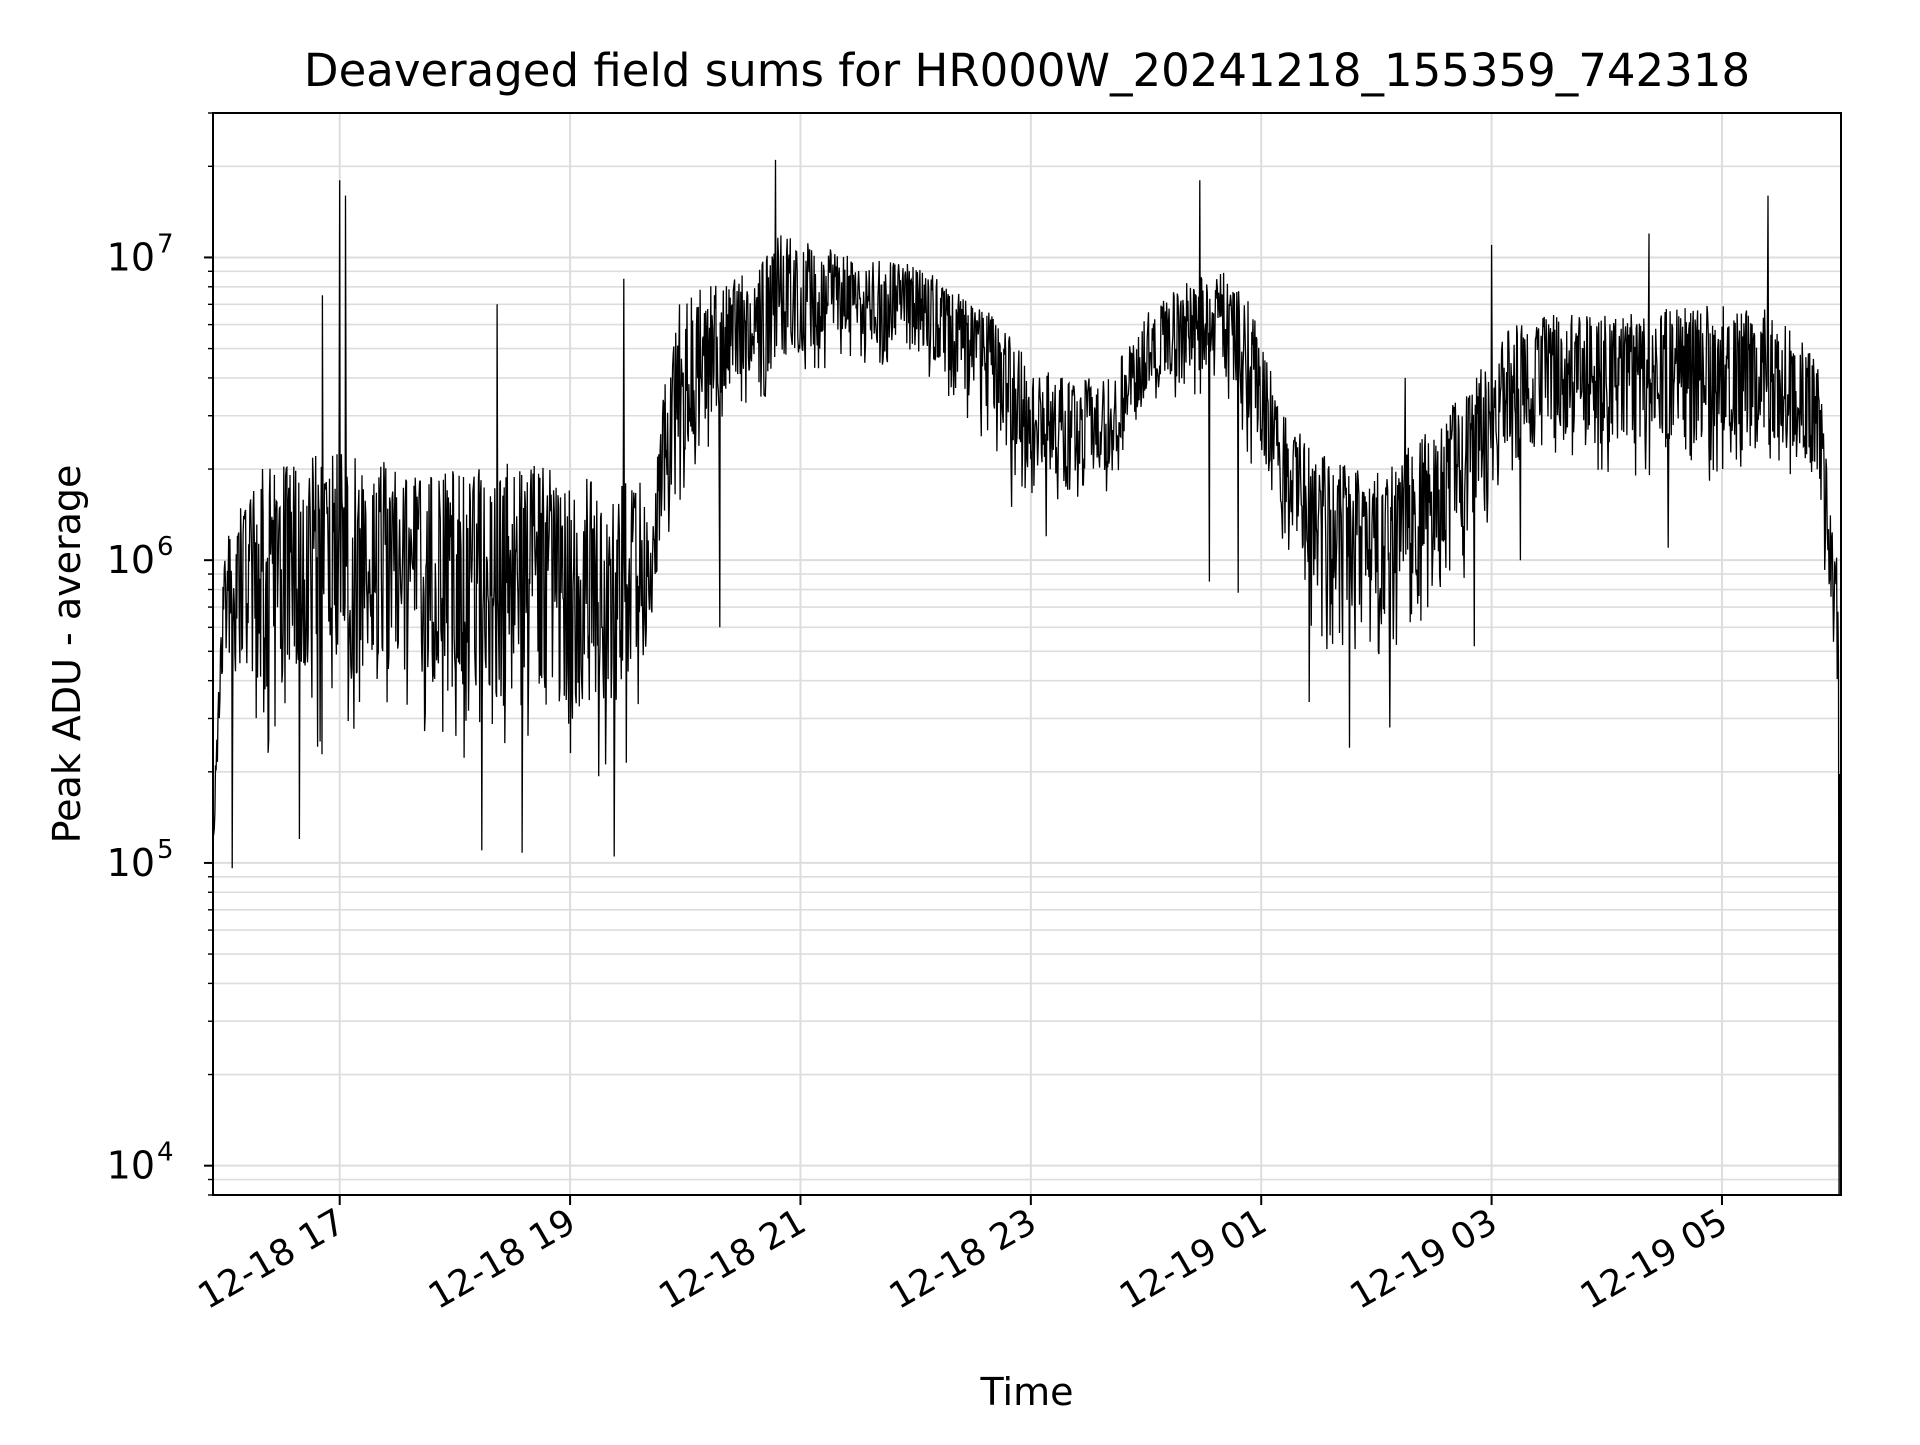  What do you see at coordinates (502, 1259) in the screenshot?
I see `x-tick-label: 12-18 19` at bounding box center [502, 1259].